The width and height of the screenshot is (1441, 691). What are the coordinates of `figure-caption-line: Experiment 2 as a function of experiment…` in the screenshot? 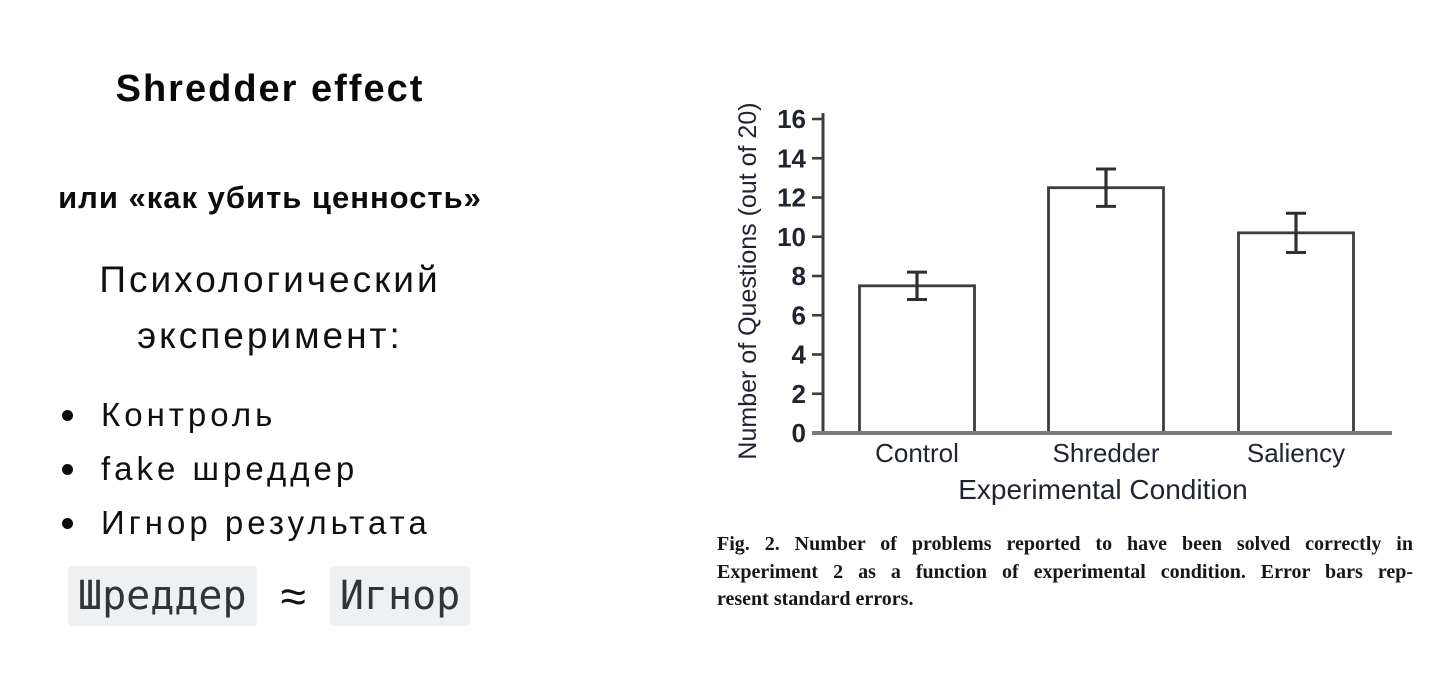 It's located at (1065, 571).